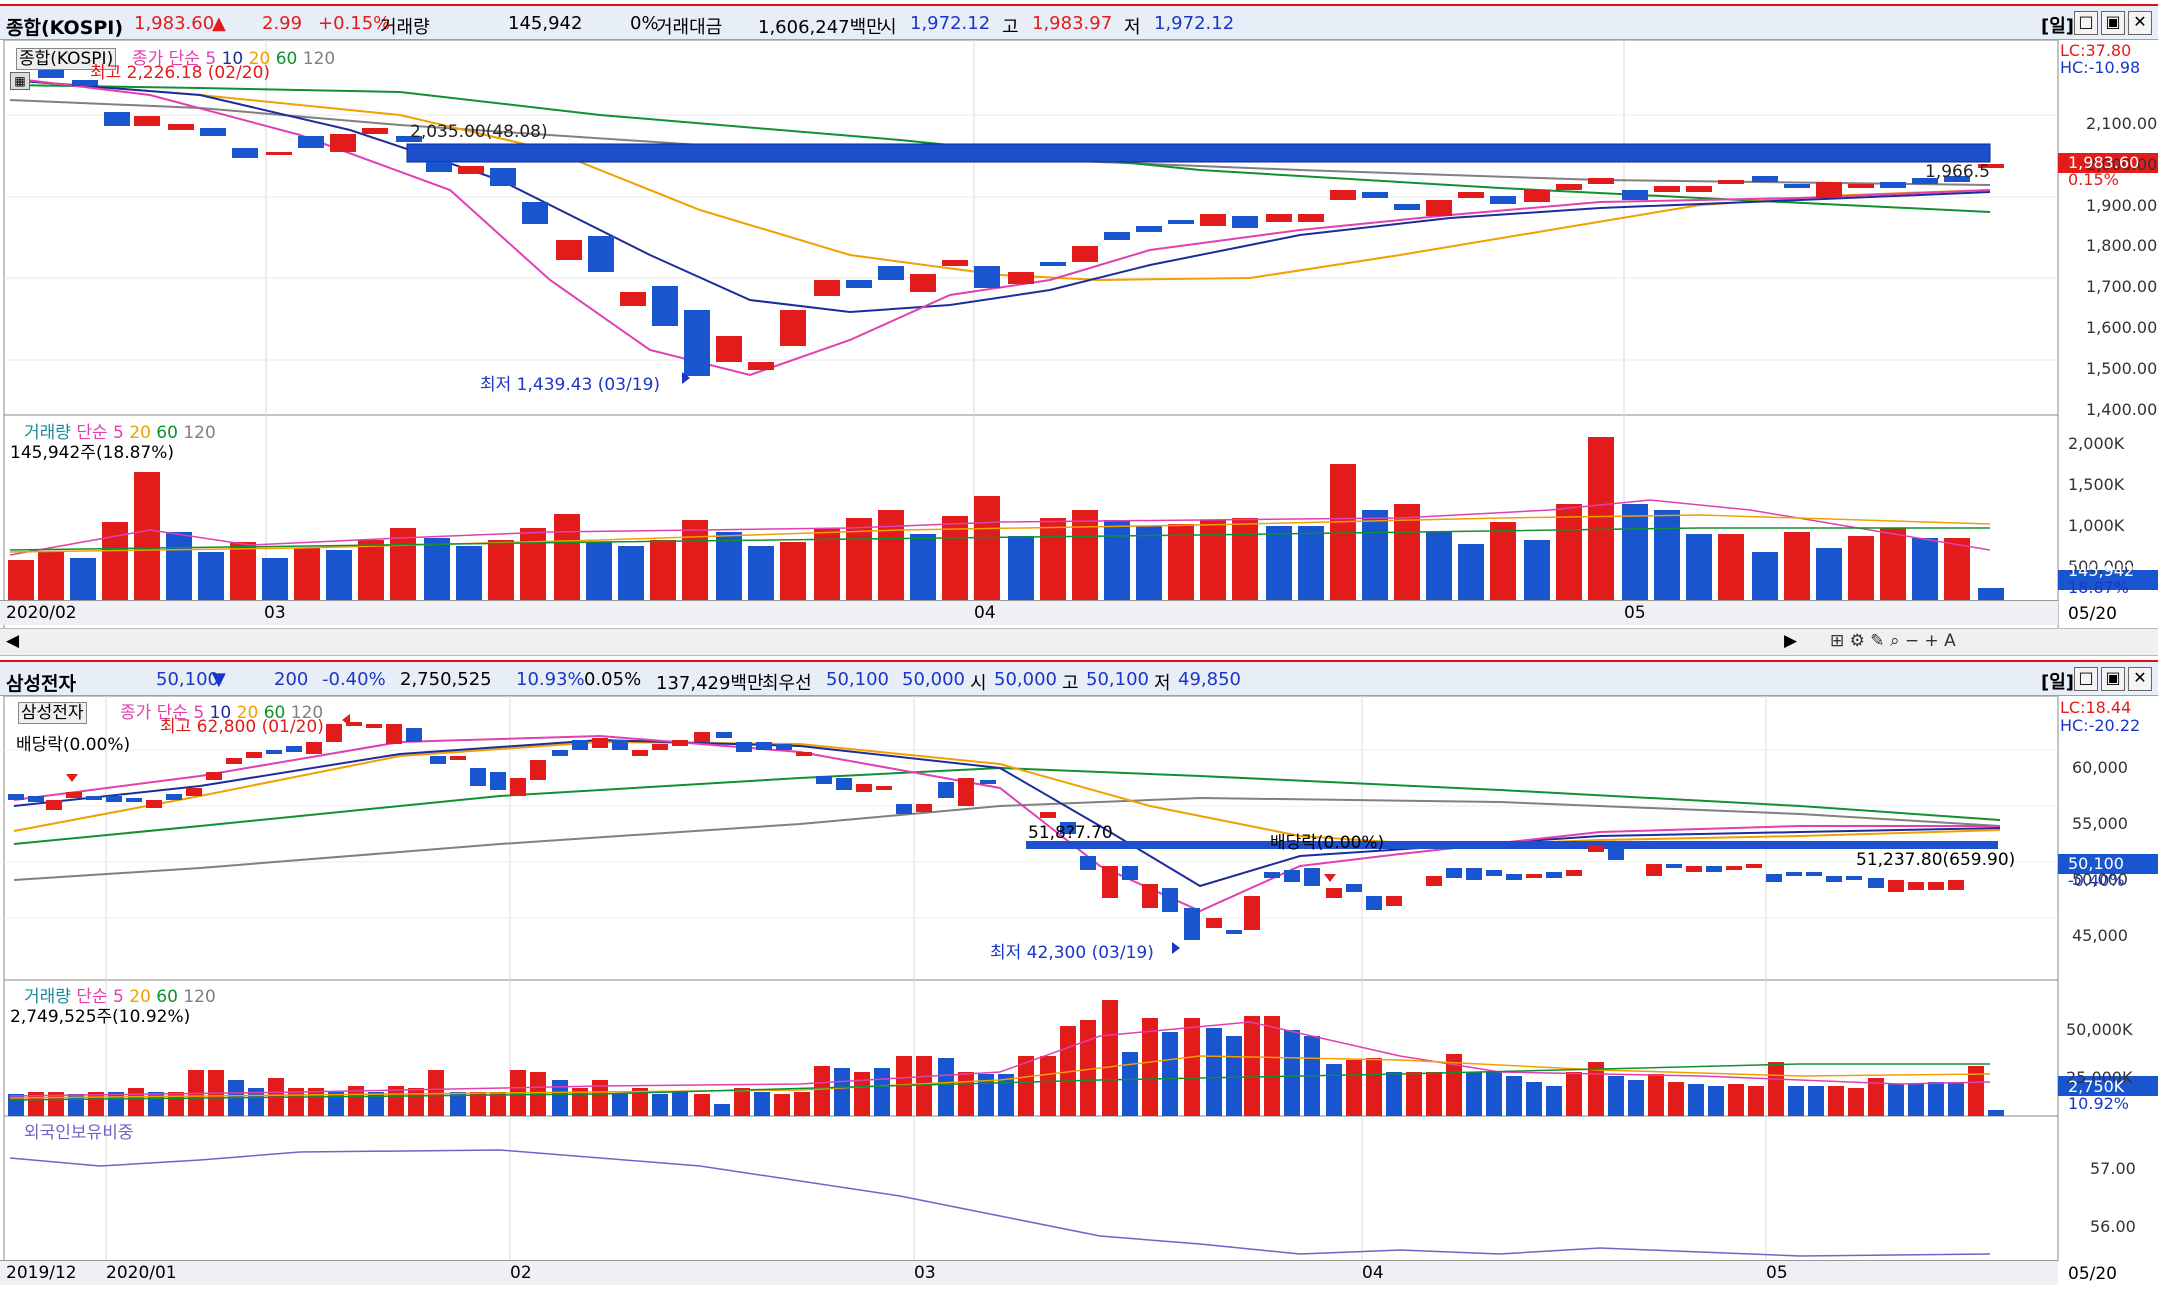 This screenshot has height=1291, width=2158. Describe the element at coordinates (2100, 725) in the screenshot. I see `samsung-hc: HC:-20.22` at that location.